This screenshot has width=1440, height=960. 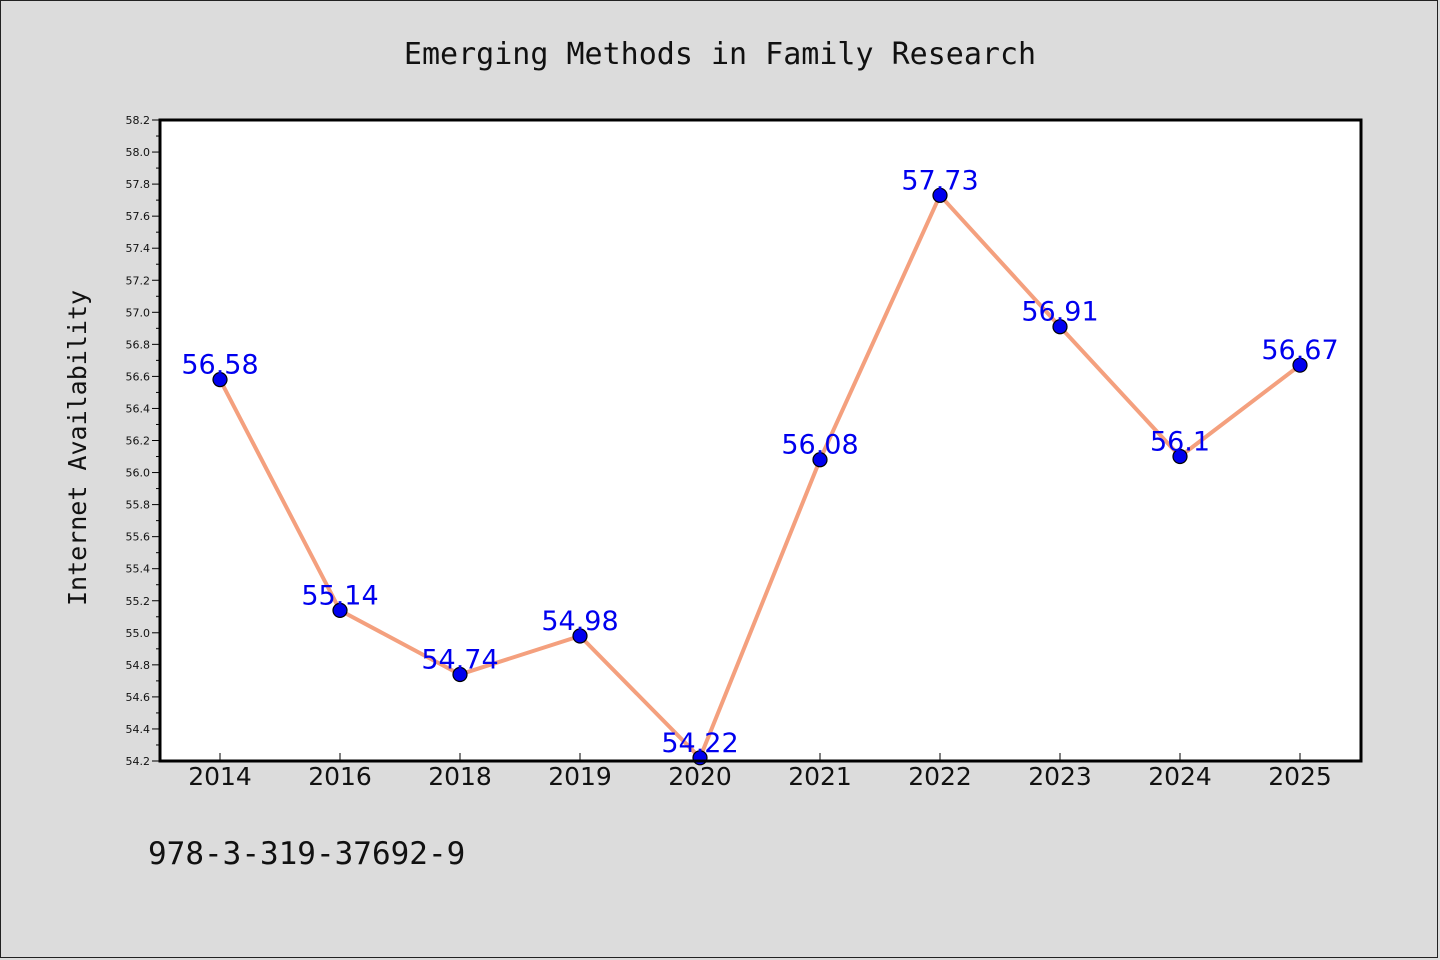 I want to click on x-tick-label: 2016, so click(x=340, y=776).